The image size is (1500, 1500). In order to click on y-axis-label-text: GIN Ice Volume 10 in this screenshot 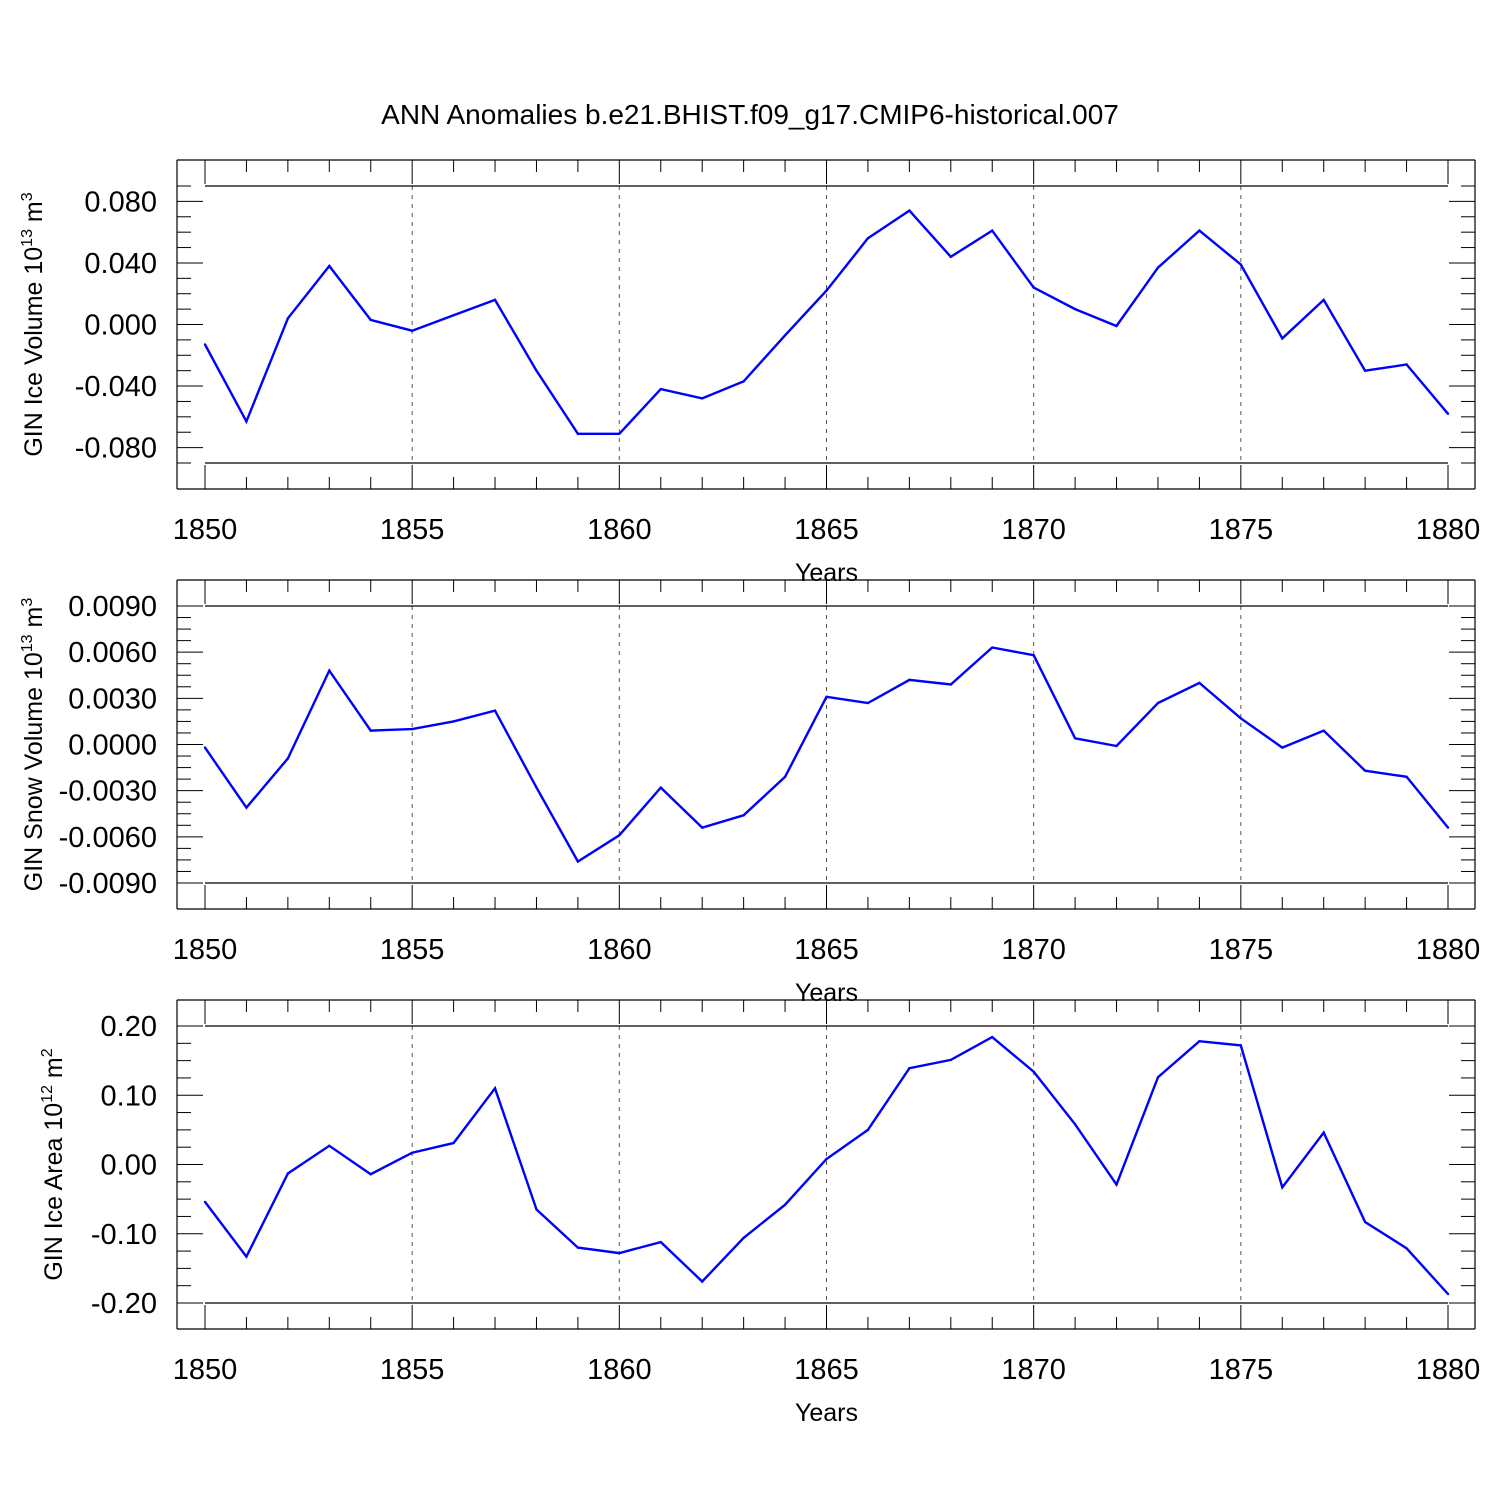, I will do `click(34, 352)`.